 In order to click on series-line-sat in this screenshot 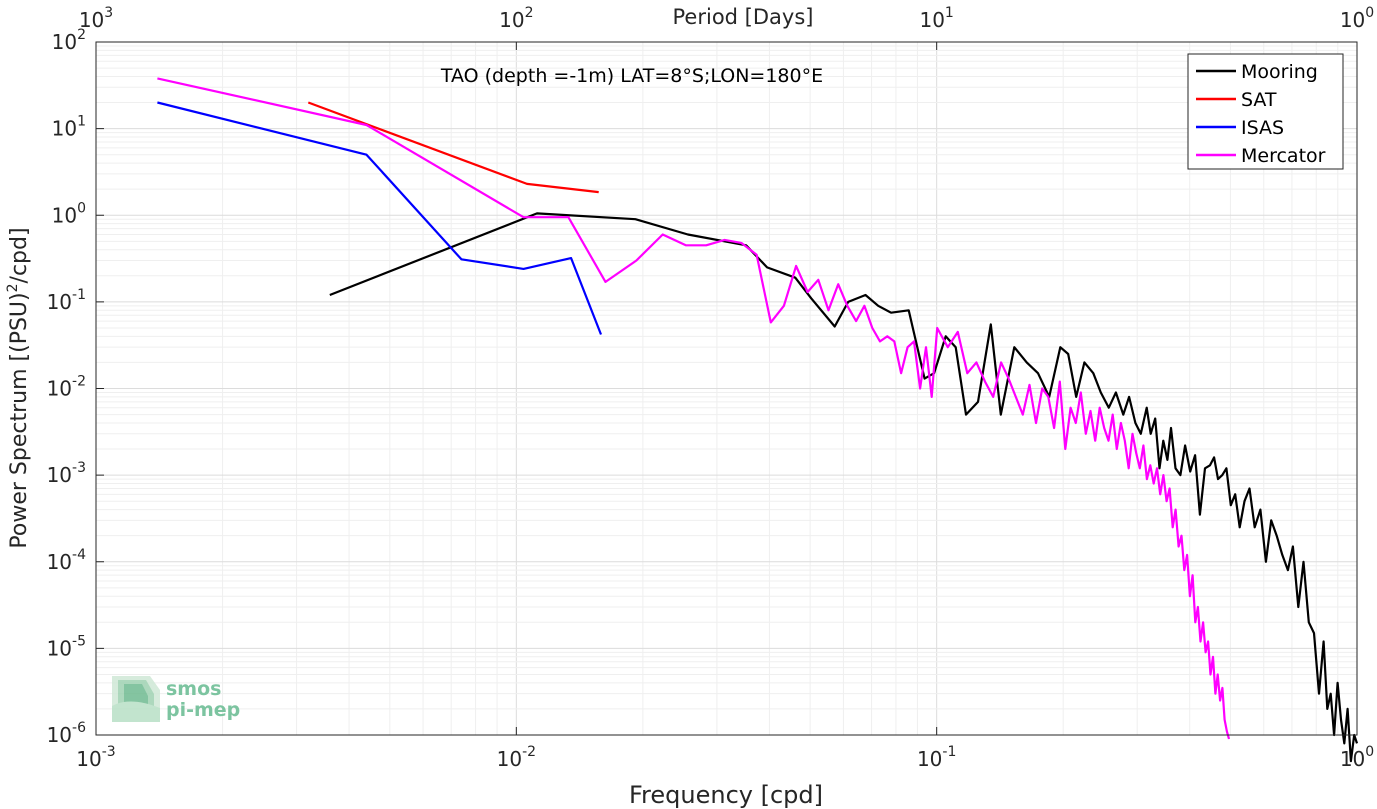, I will do `click(453, 147)`.